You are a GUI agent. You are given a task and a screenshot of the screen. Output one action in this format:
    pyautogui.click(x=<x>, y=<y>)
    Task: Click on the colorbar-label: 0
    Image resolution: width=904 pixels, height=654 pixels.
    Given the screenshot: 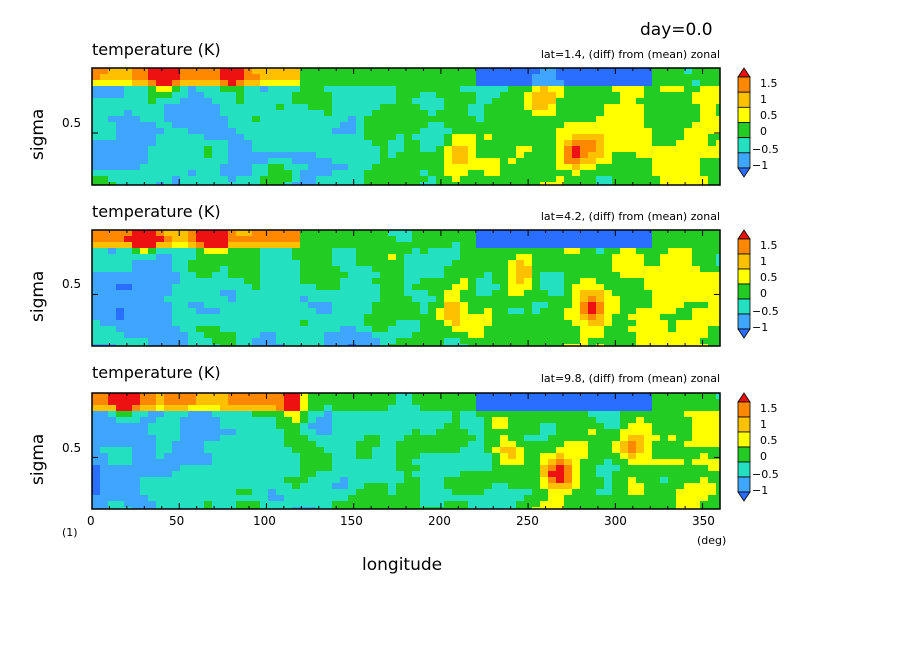 What is the action you would take?
    pyautogui.click(x=763, y=293)
    